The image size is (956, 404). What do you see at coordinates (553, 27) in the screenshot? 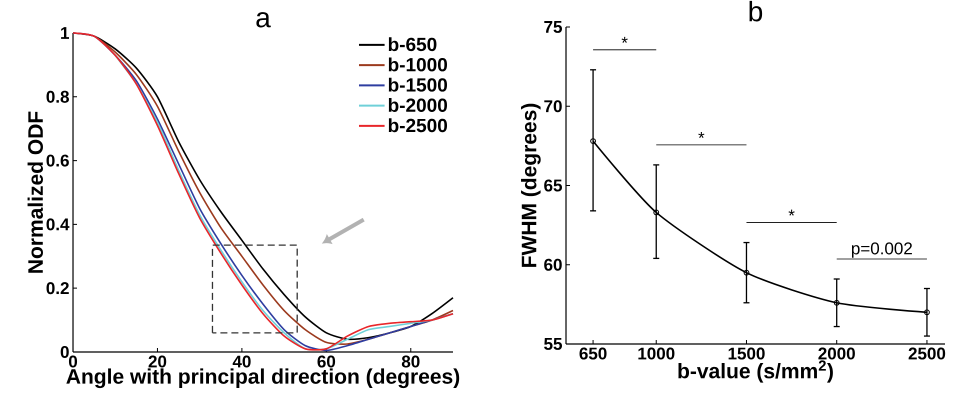
I see `y-tick-label: 75` at bounding box center [553, 27].